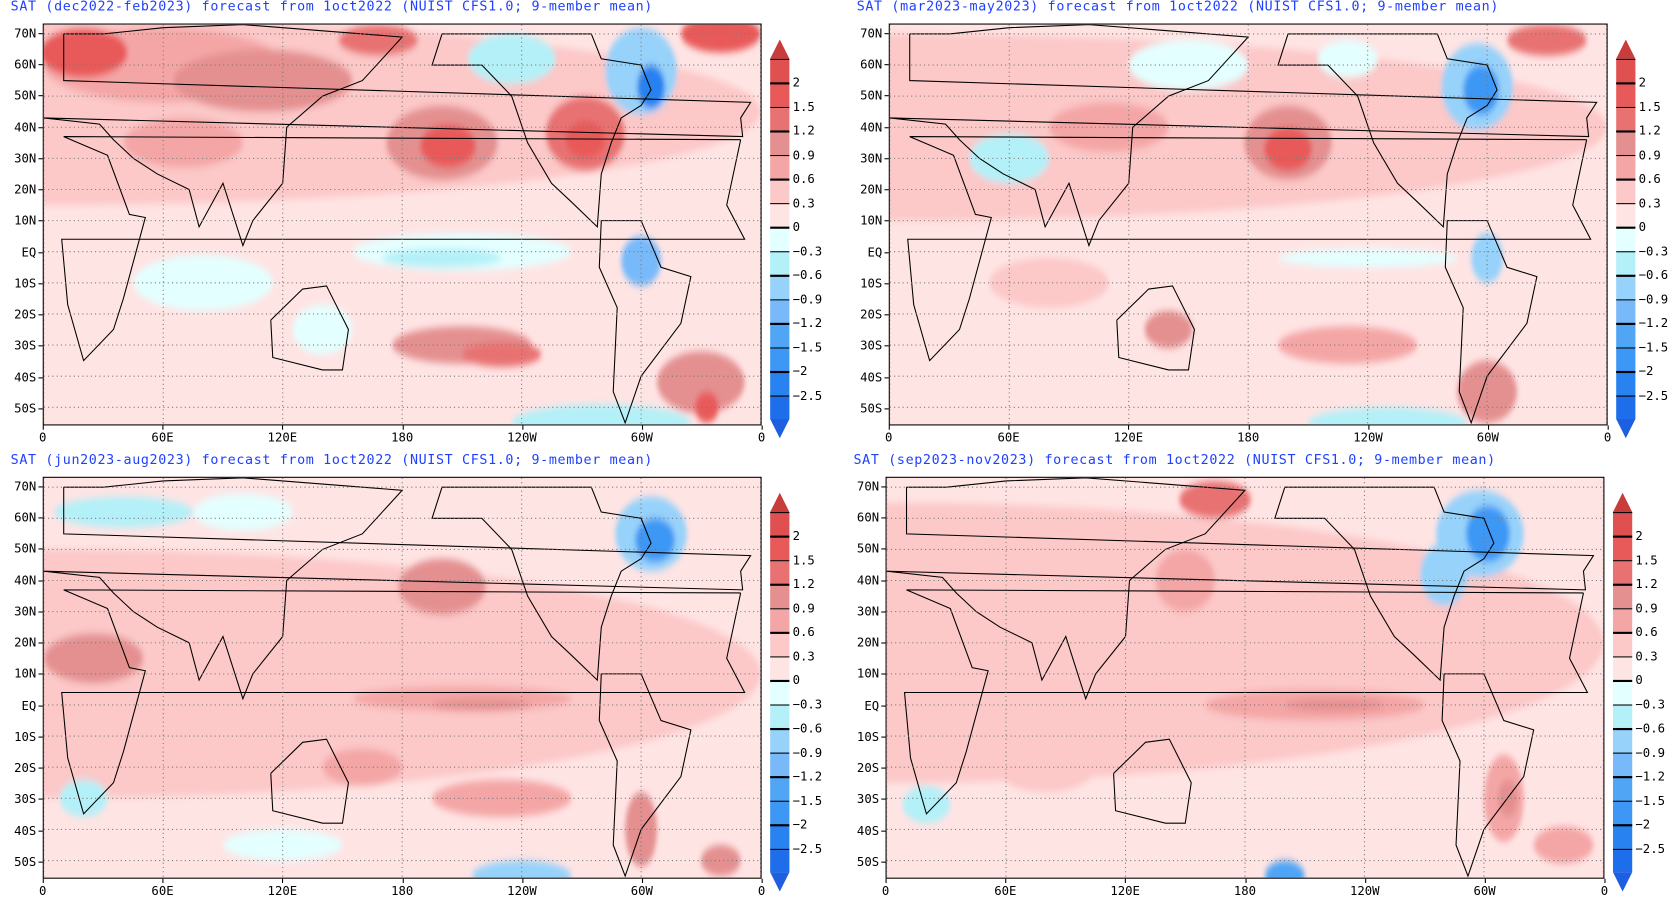 Image resolution: width=1675 pixels, height=902 pixels. Describe the element at coordinates (25, 127) in the screenshot. I see `latitude-label: 40N` at that location.